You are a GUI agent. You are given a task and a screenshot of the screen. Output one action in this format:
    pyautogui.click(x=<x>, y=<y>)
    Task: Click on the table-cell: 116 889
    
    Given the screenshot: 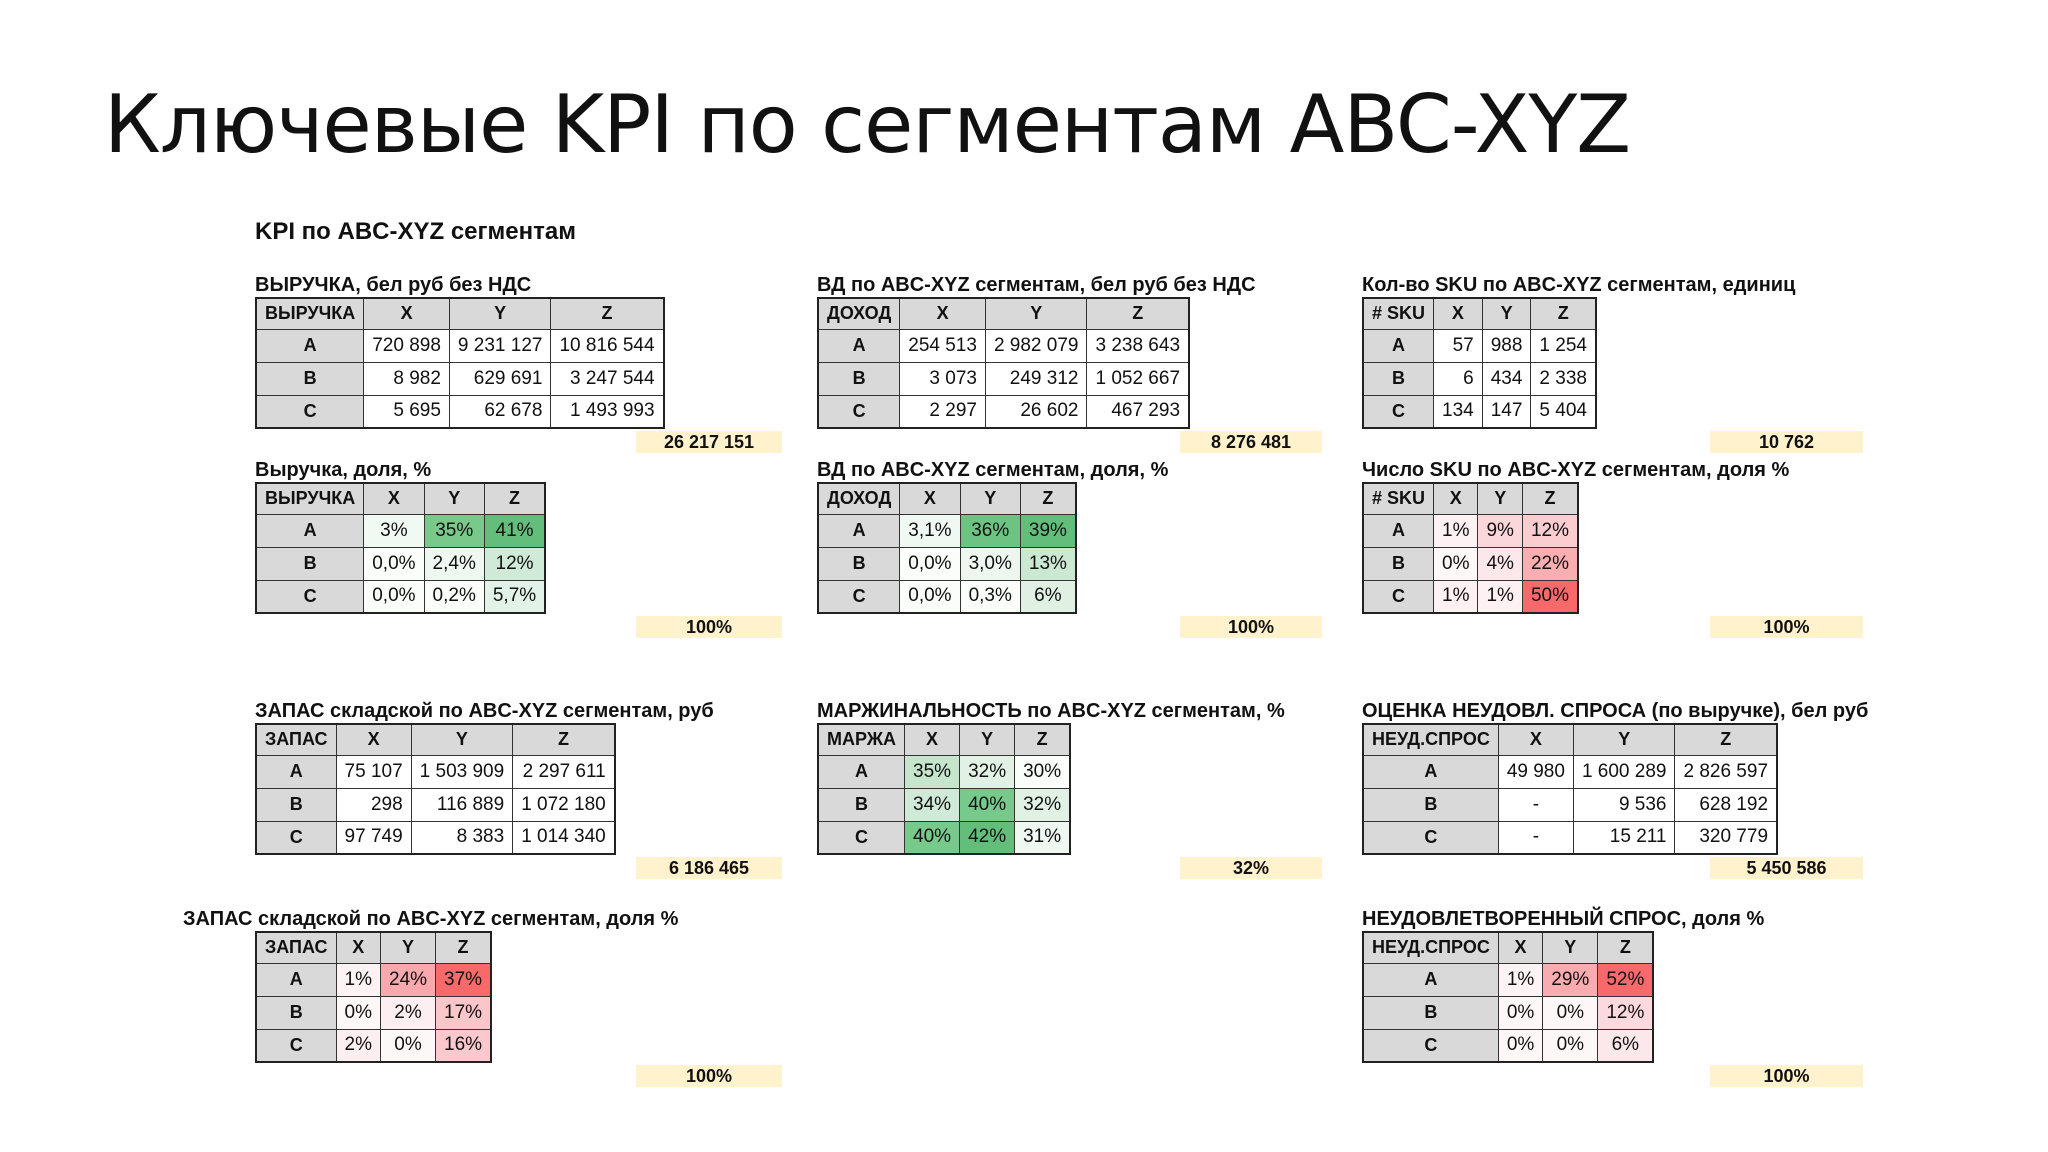 What is the action you would take?
    pyautogui.click(x=462, y=804)
    